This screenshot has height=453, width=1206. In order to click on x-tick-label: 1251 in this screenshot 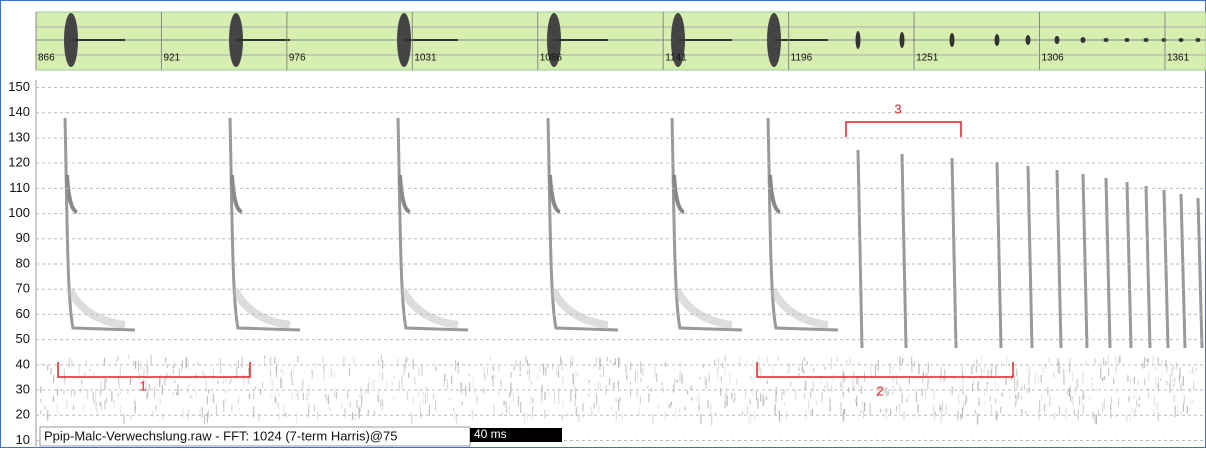, I will do `click(927, 58)`.